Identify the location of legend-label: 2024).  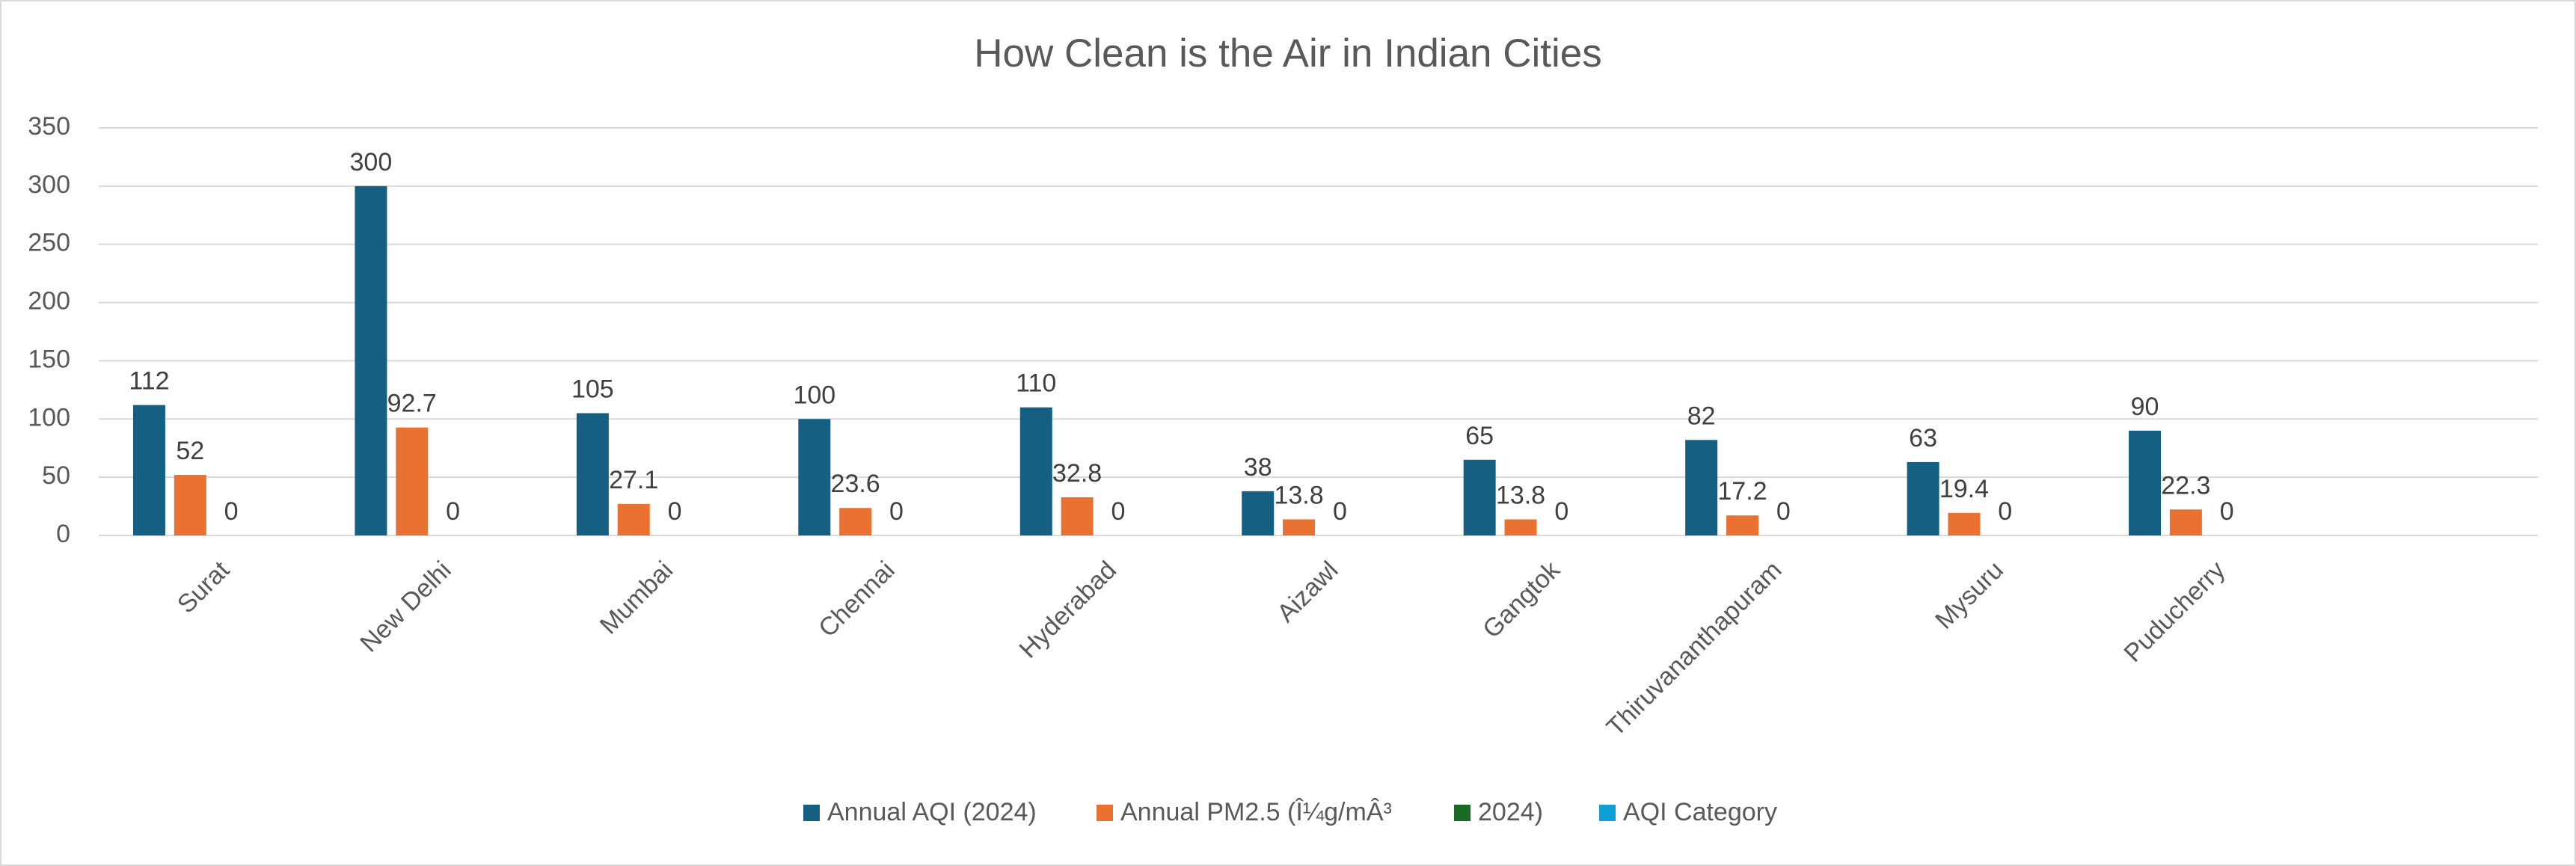
(1510, 812).